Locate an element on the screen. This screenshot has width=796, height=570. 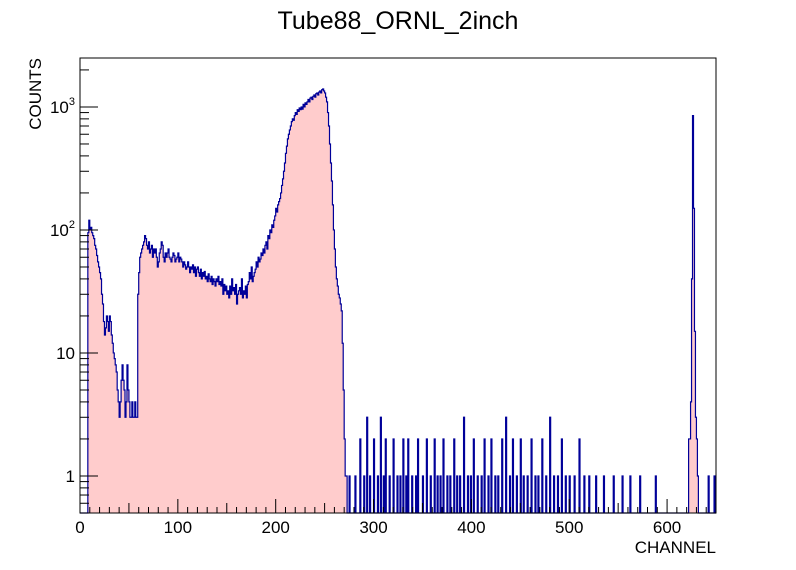
y-axis-label: COUNTS is located at coordinates (35, 94).